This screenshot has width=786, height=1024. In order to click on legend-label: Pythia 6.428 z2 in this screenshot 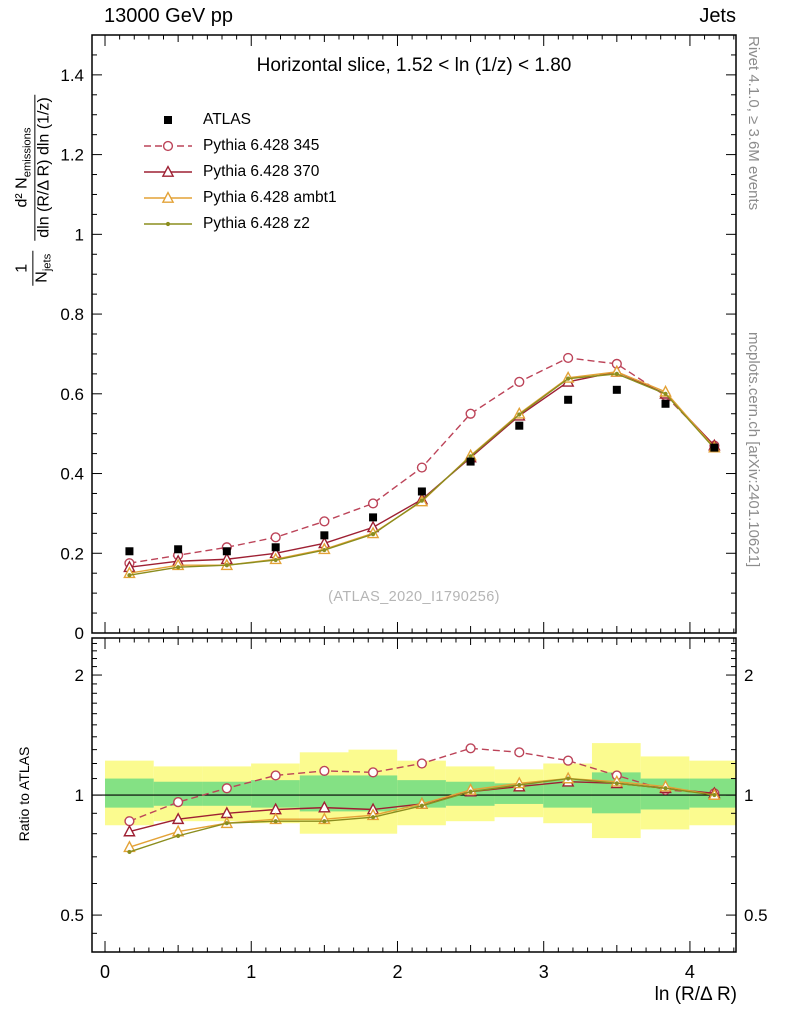, I will do `click(256, 223)`.